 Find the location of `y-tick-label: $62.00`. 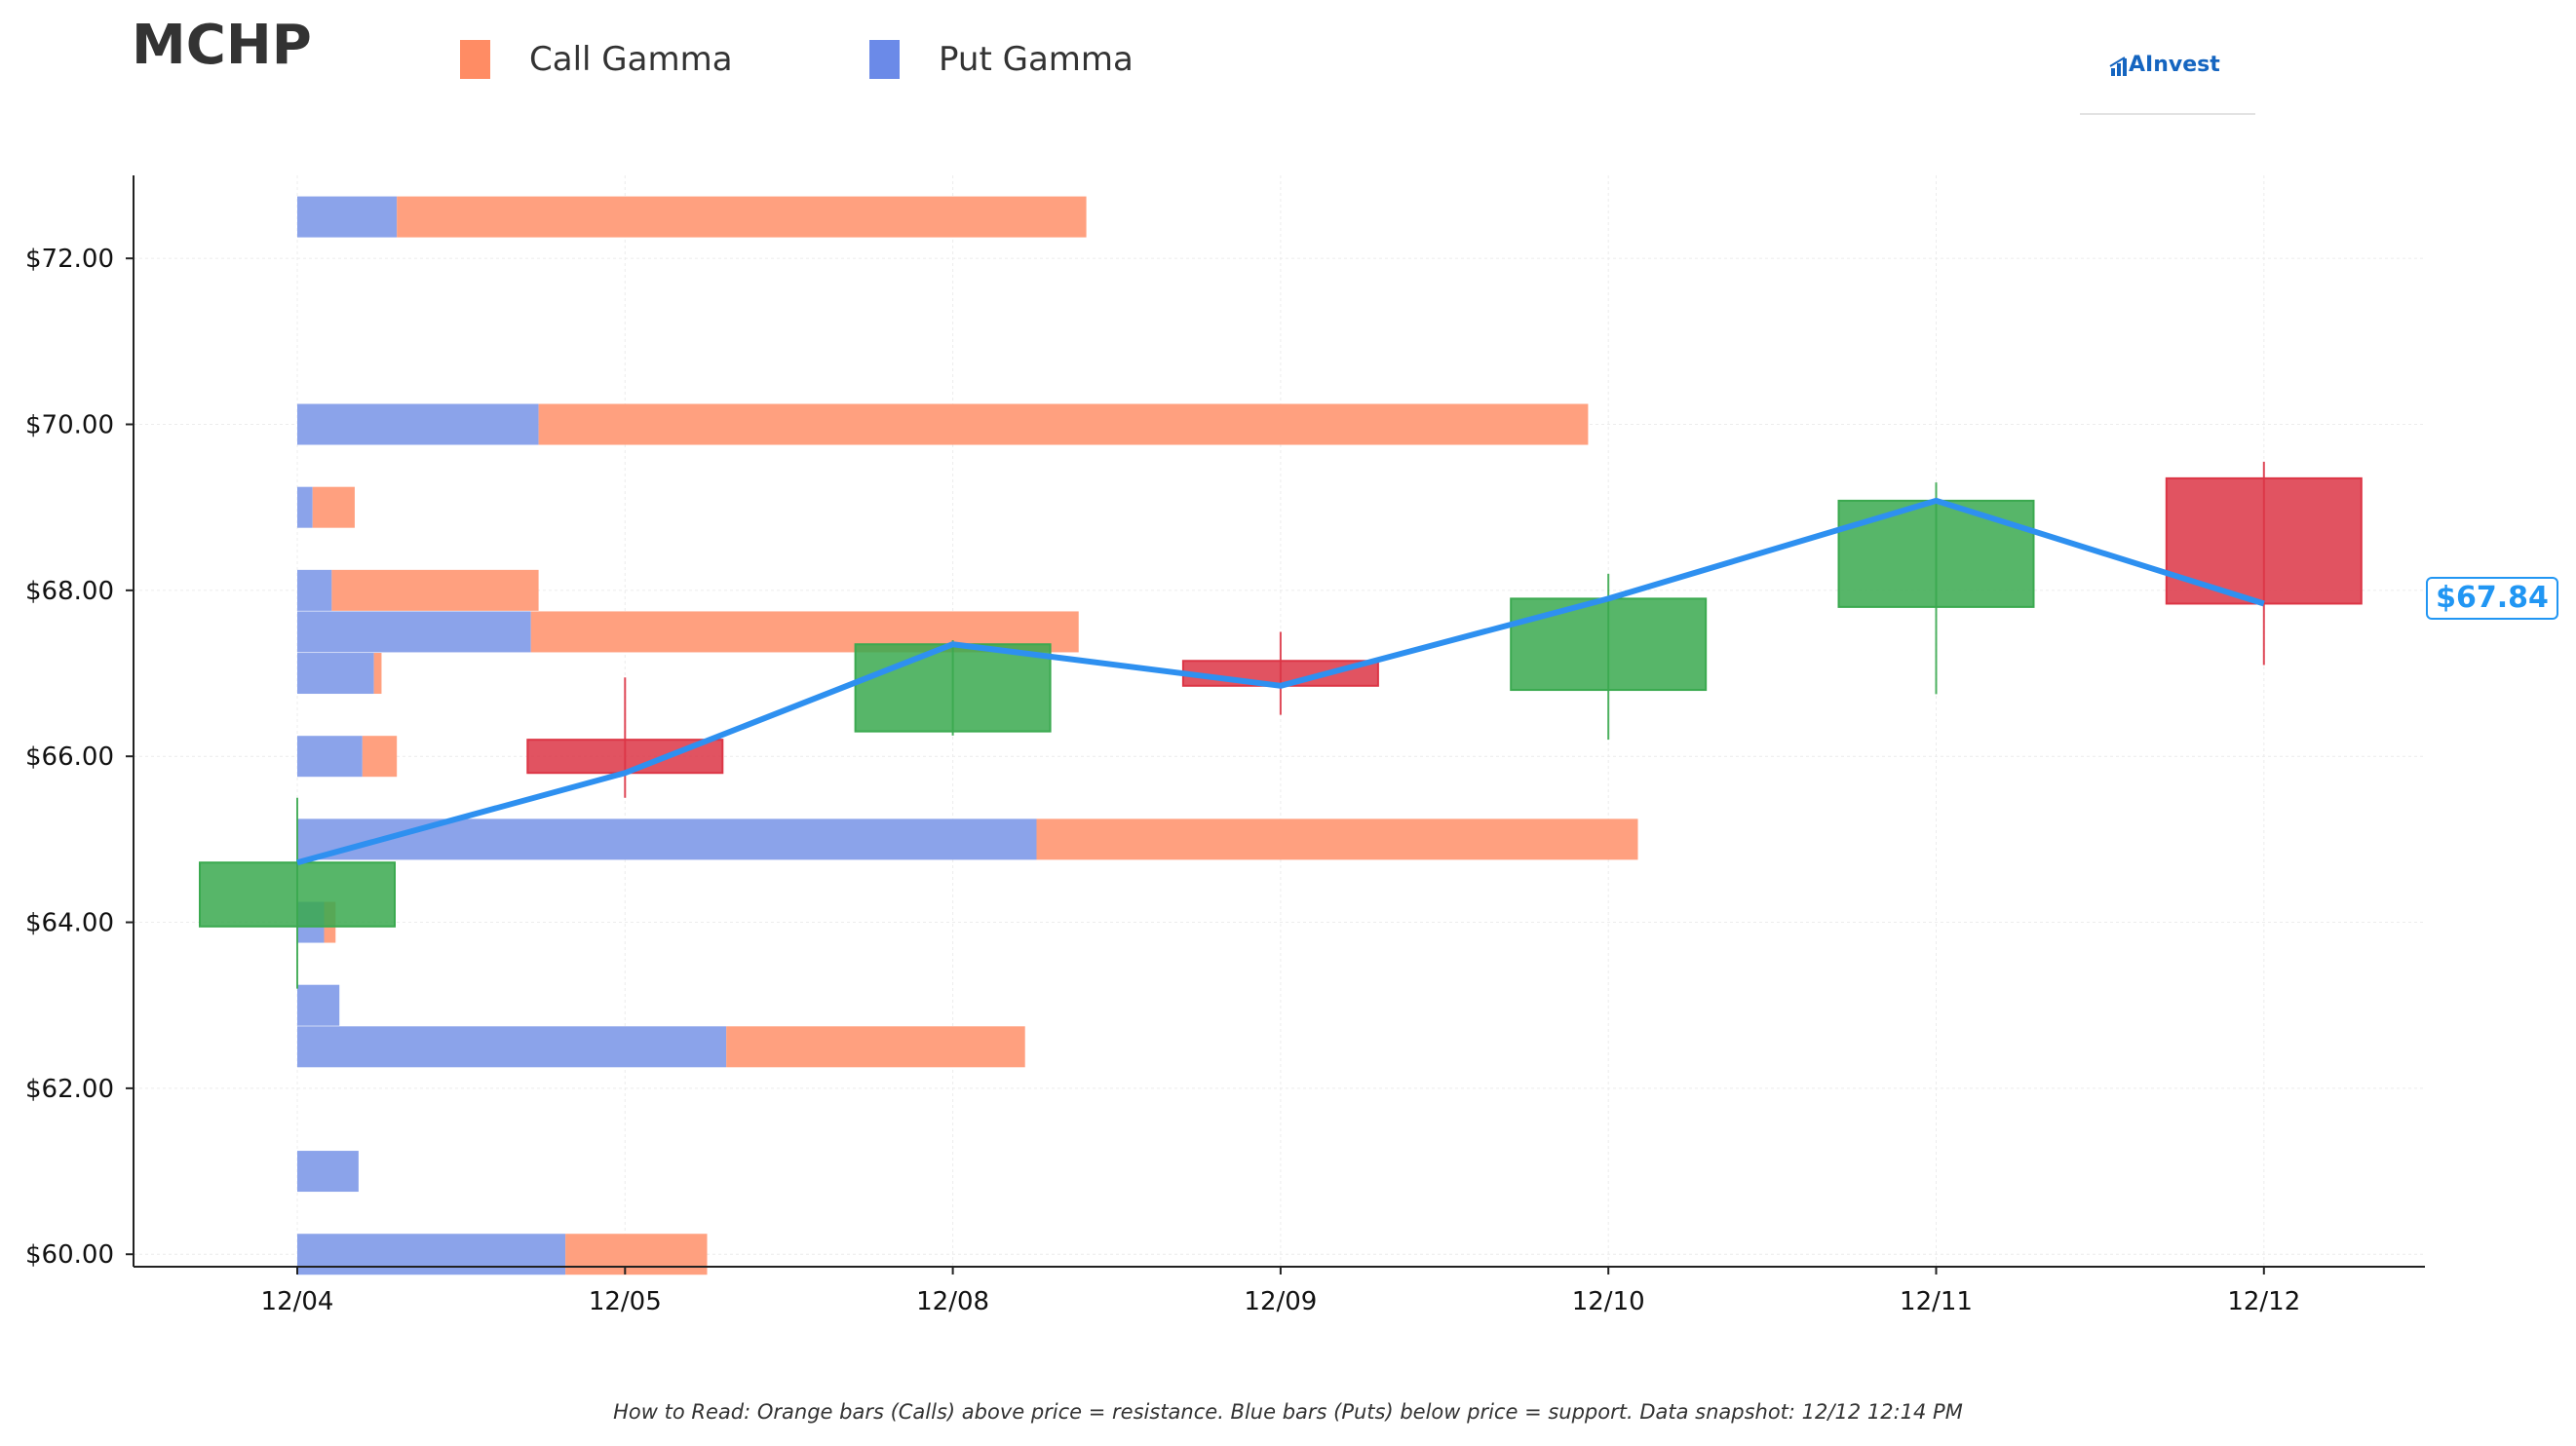

y-tick-label: $62.00 is located at coordinates (69, 1089).